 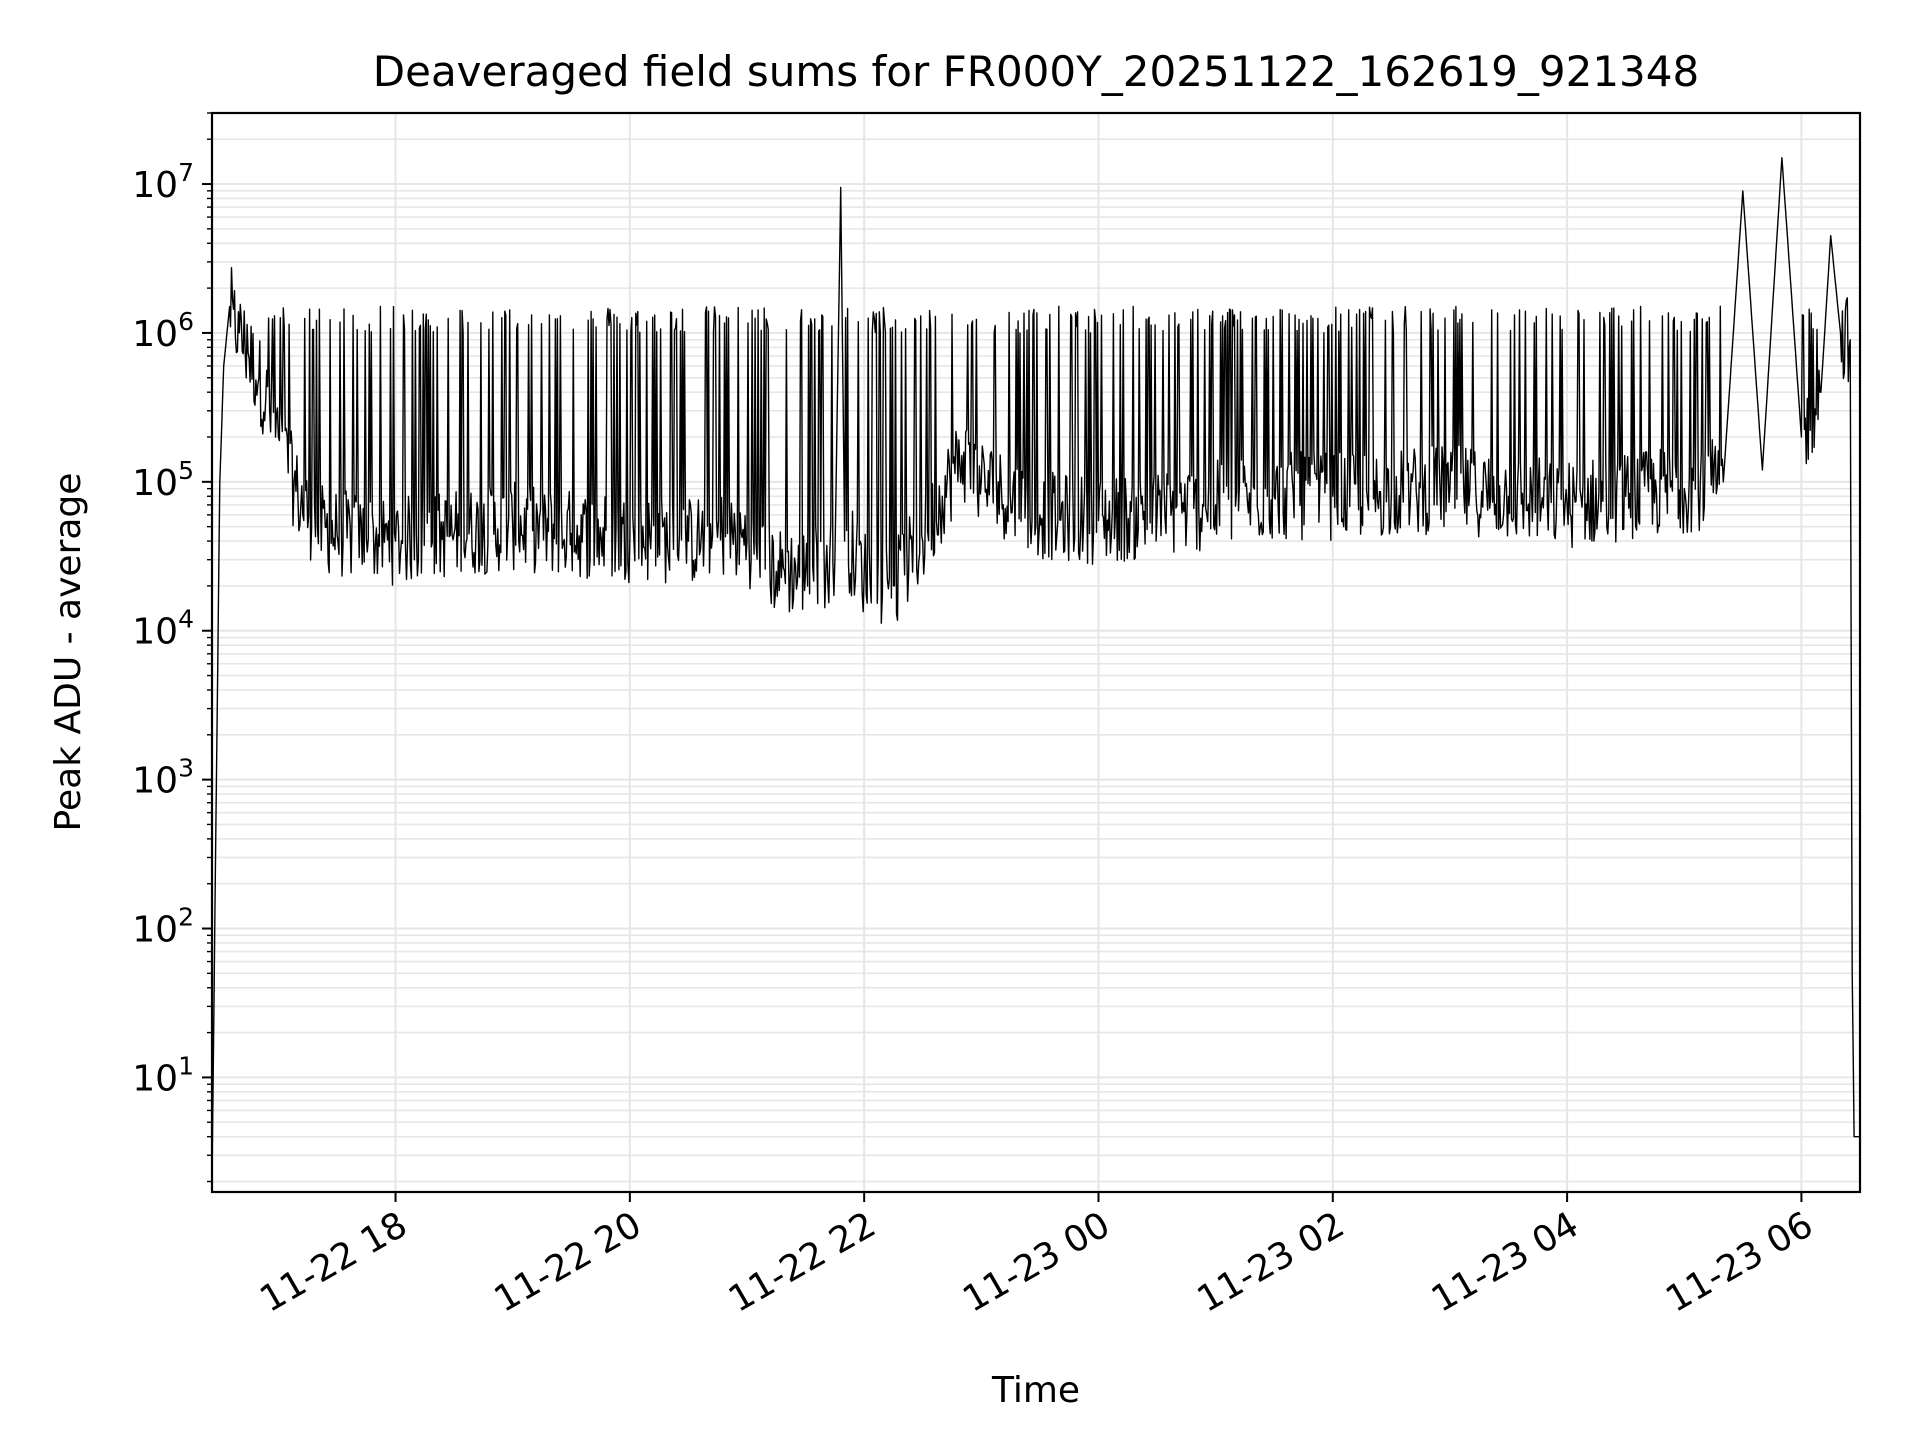 I want to click on y-axis: 10¹ 10² 10³ 10⁴ 10⁵ 10⁶ 10⁷, so click(x=172, y=647).